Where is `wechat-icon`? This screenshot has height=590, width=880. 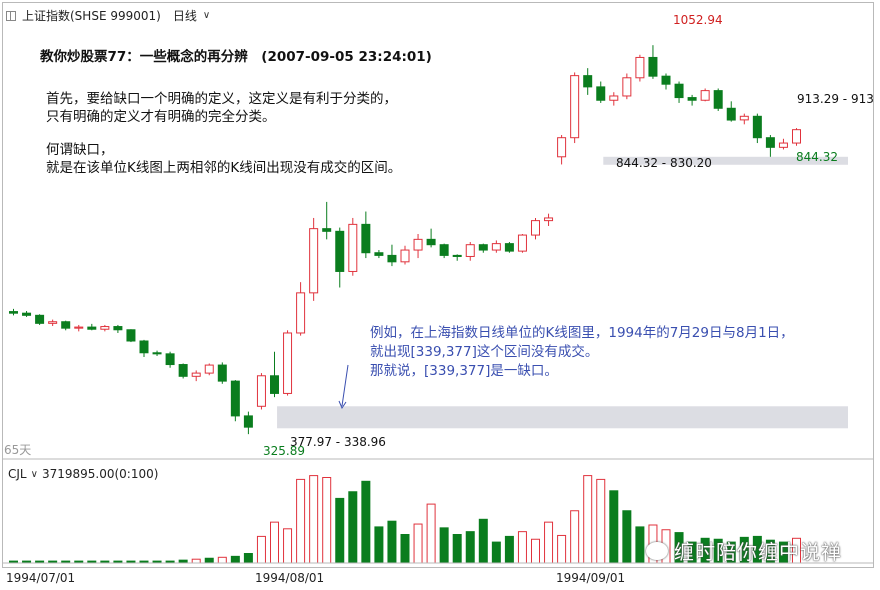
wechat-icon is located at coordinates (657, 551).